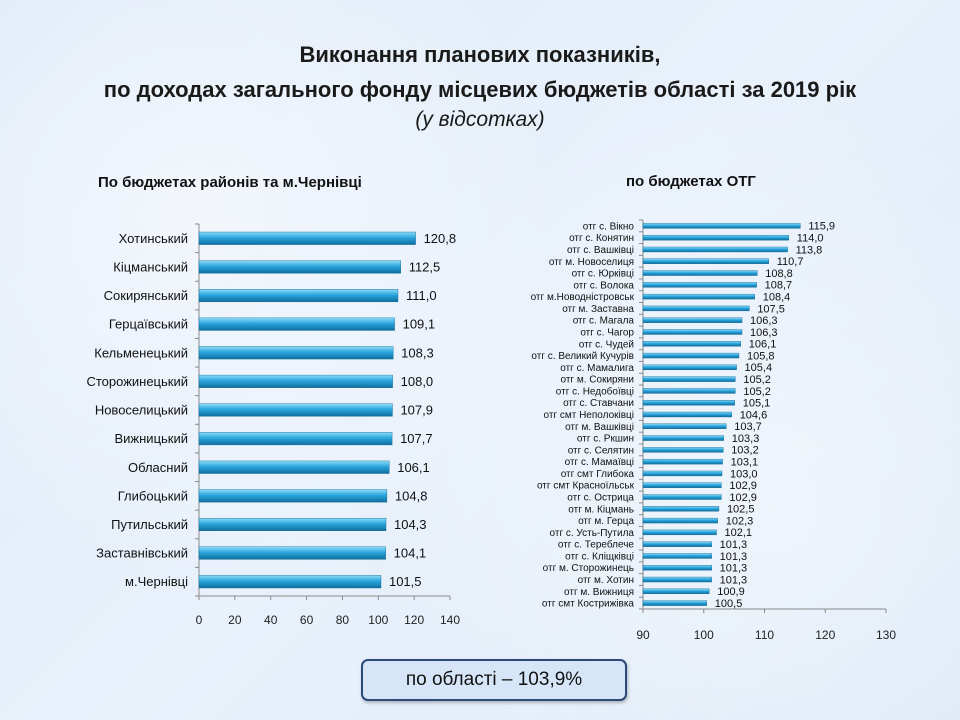  Describe the element at coordinates (417, 381) in the screenshot. I see `data-label: 108,0` at that location.